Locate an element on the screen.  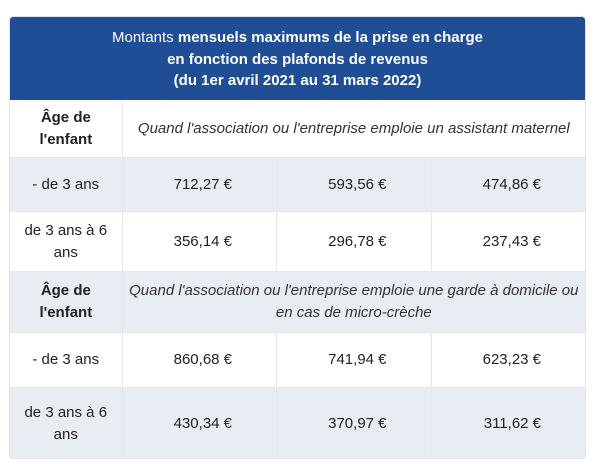
table-row: - de 3 ans 860,68 € 741,94 € 623,23 € is located at coordinates (297, 359).